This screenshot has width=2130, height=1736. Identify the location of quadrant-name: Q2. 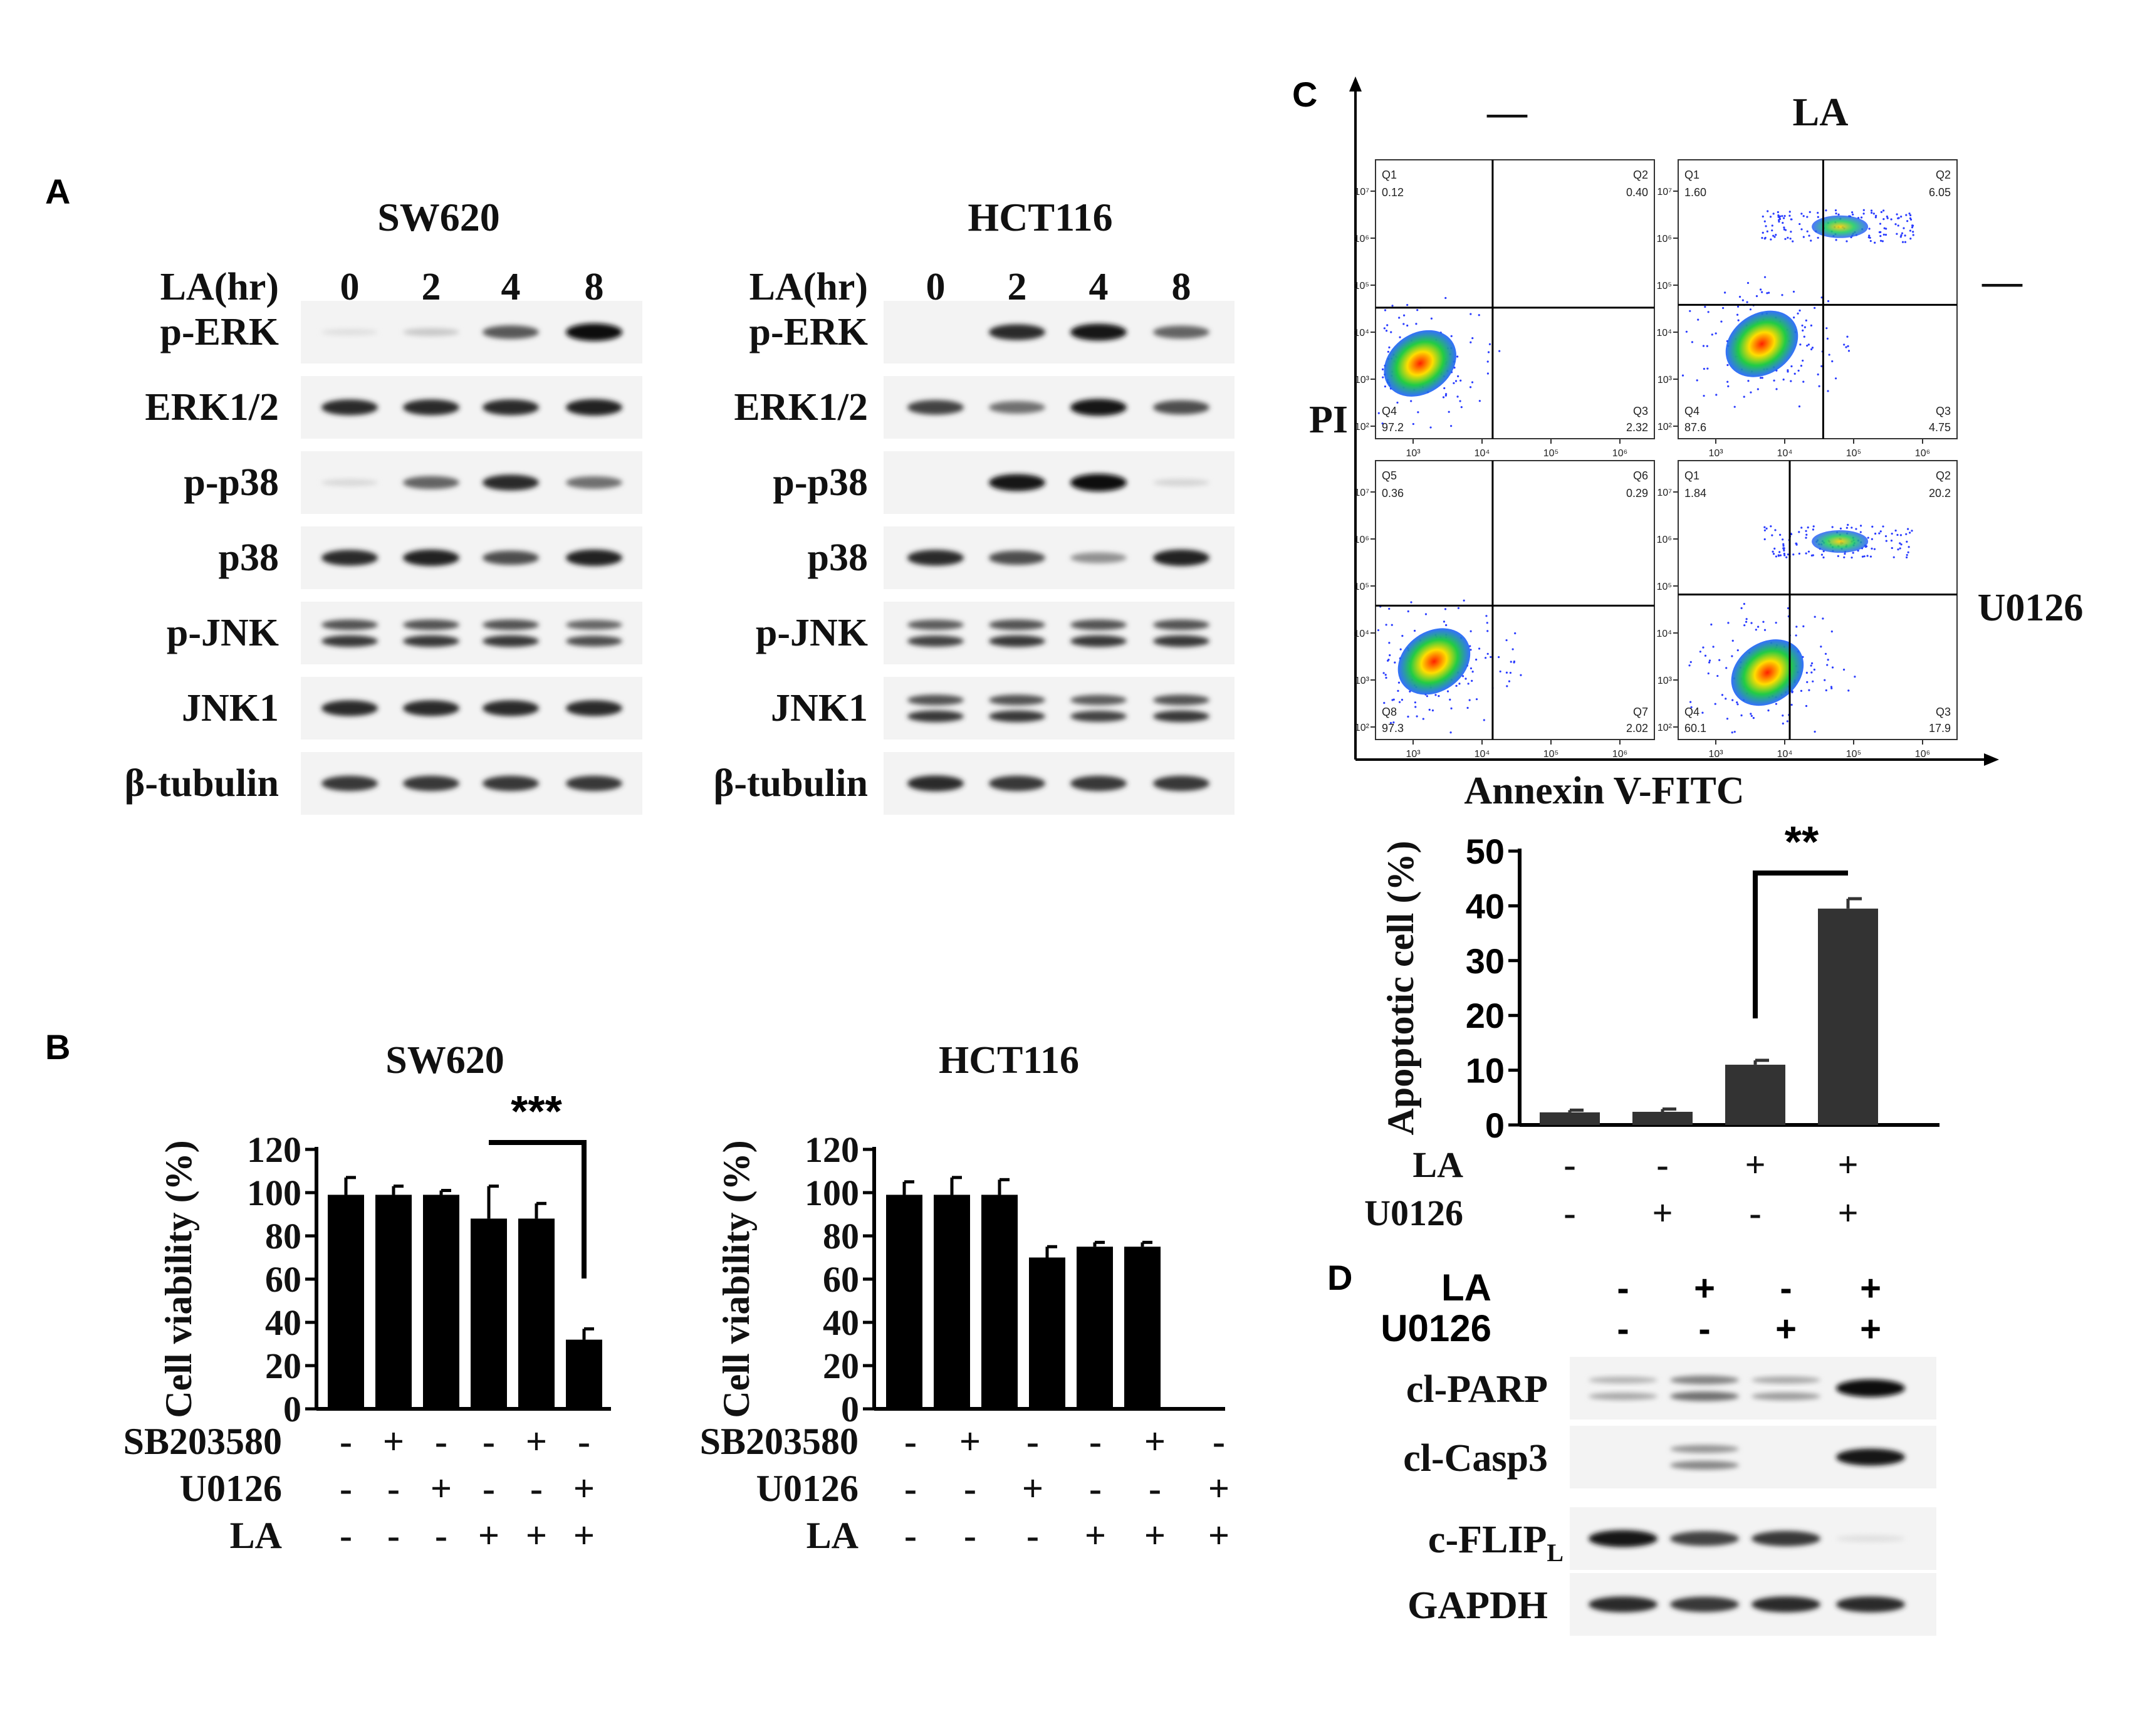
(1944, 475).